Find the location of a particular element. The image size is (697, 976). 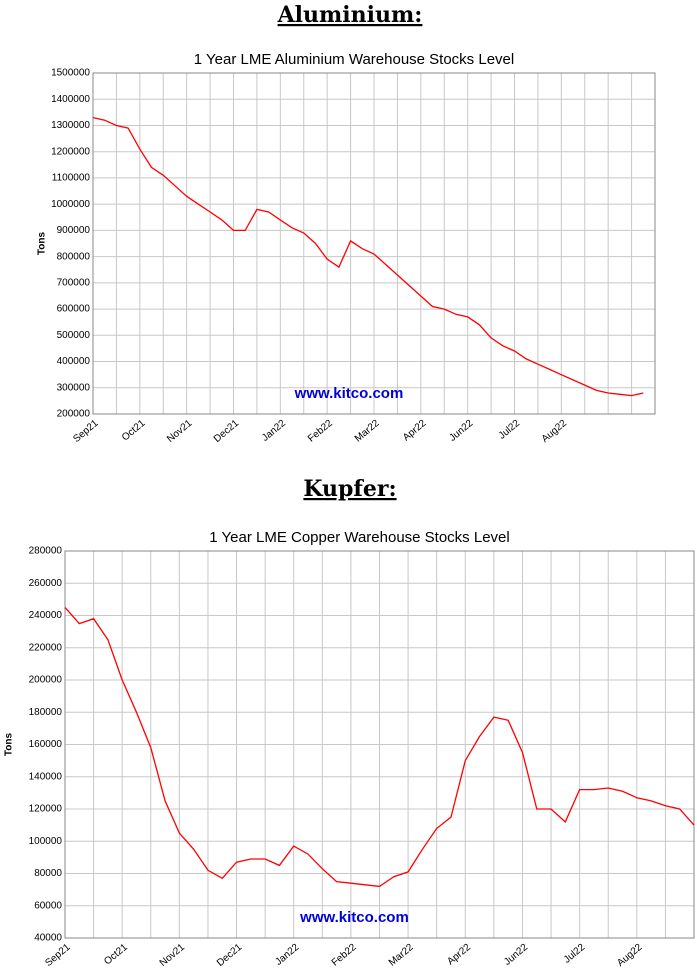

y-tick-label: 140000 is located at coordinates (46, 776).